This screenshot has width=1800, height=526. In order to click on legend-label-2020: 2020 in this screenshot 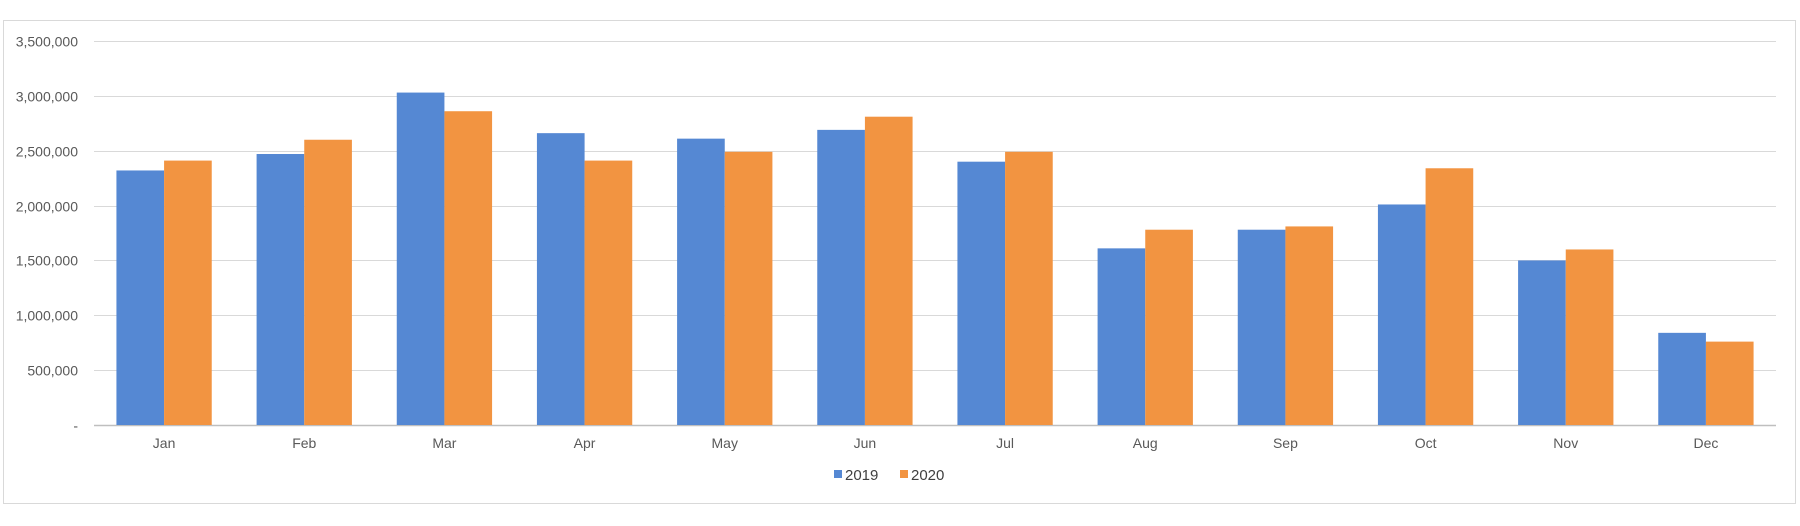, I will do `click(927, 475)`.